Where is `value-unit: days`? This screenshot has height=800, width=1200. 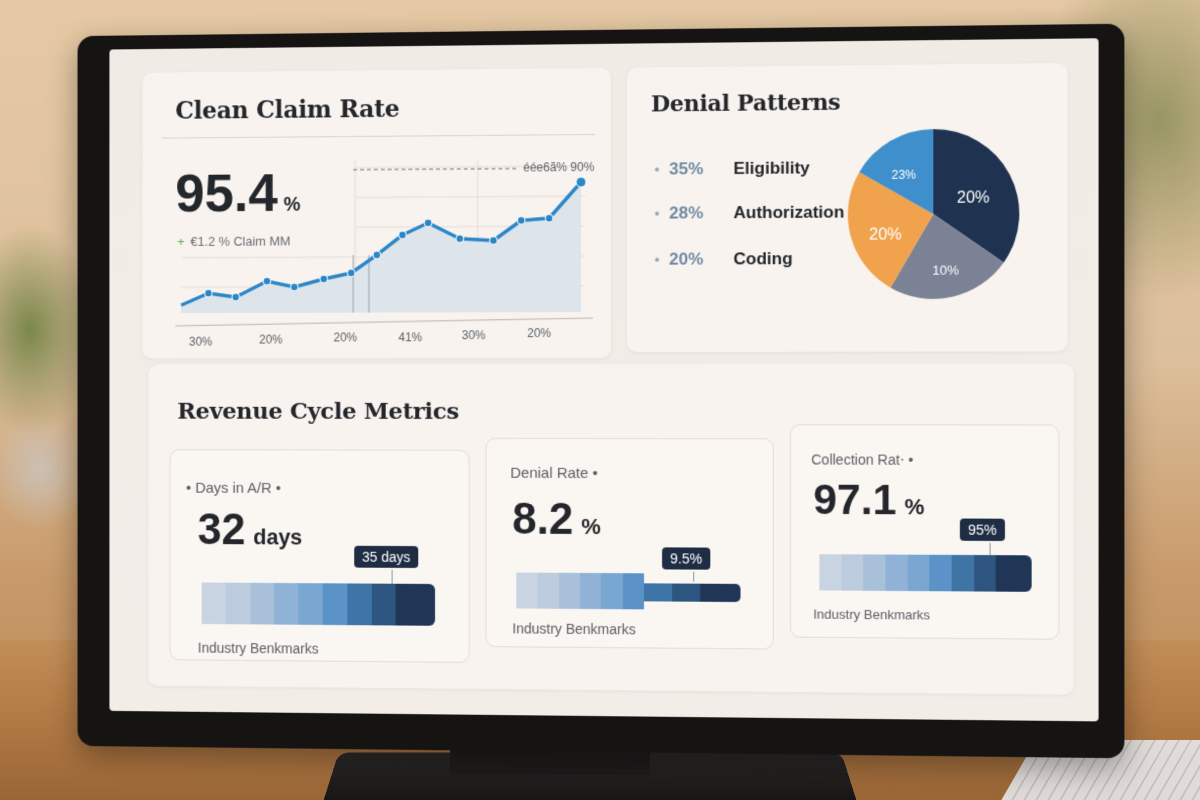 value-unit: days is located at coordinates (278, 537).